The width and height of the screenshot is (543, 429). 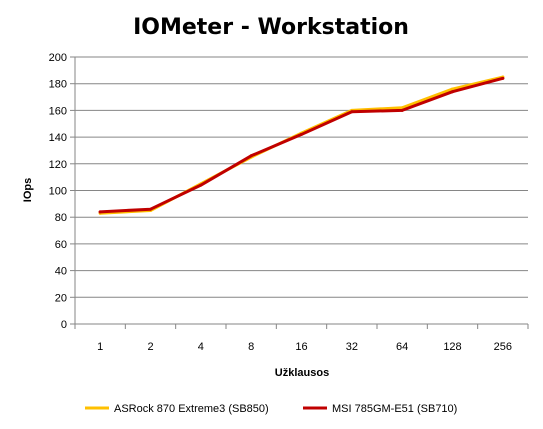 What do you see at coordinates (201, 347) in the screenshot?
I see `x-tick-label: 4` at bounding box center [201, 347].